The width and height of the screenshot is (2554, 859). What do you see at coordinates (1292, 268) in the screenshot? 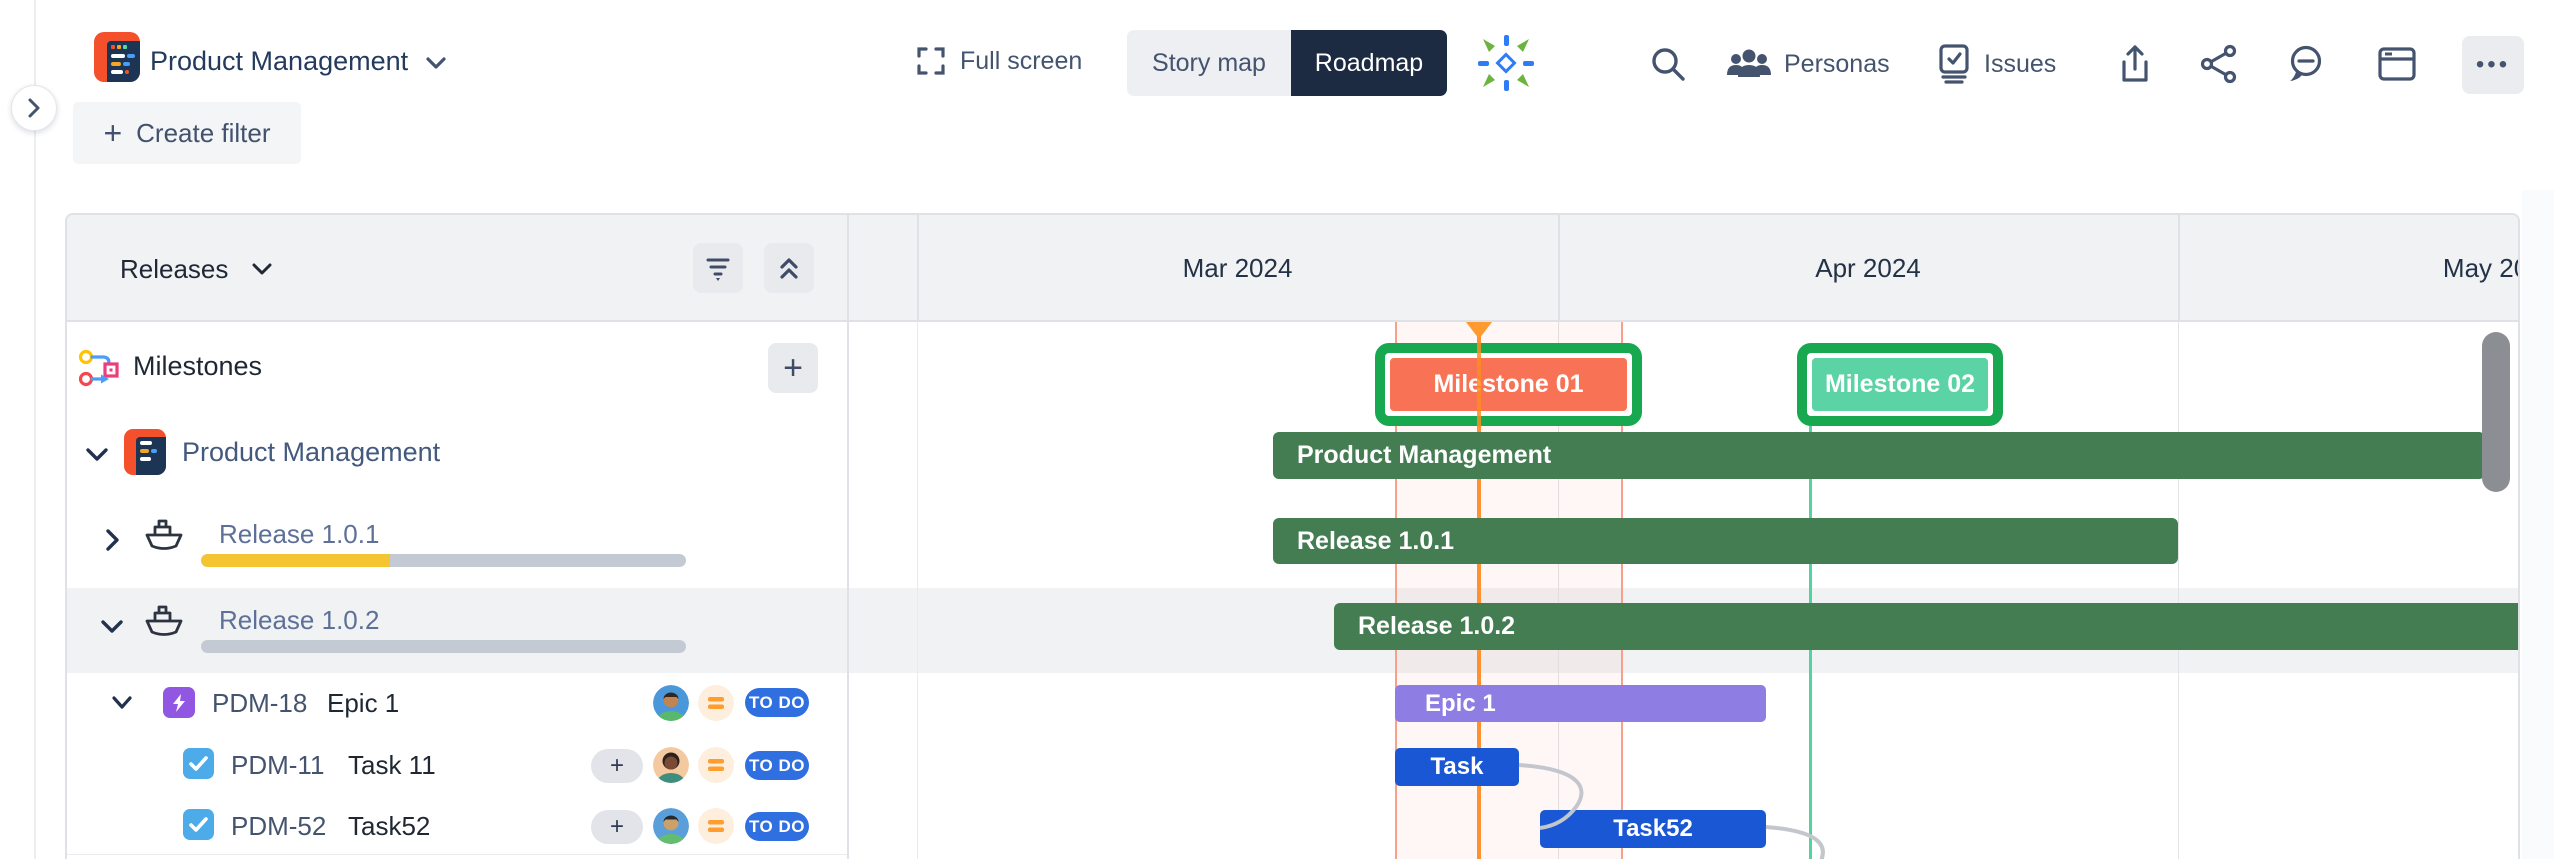
I see `panel-header` at bounding box center [1292, 268].